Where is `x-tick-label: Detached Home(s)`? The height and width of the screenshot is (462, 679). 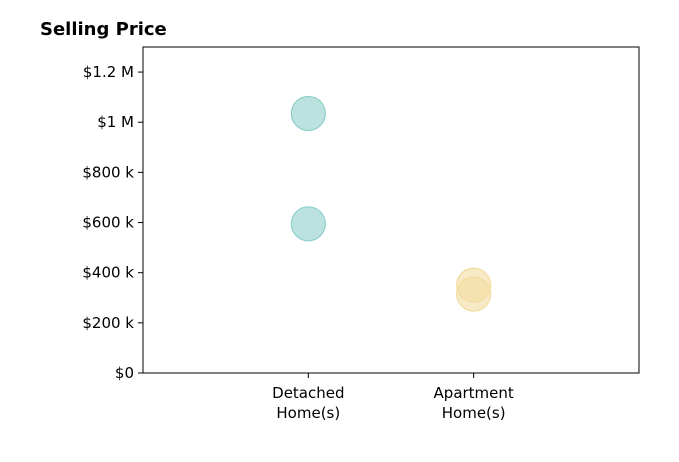
x-tick-label: Detached Home(s) is located at coordinates (308, 403).